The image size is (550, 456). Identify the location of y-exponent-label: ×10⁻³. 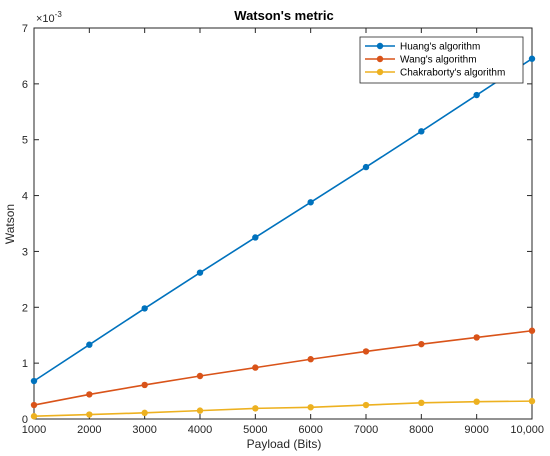
(49, 17).